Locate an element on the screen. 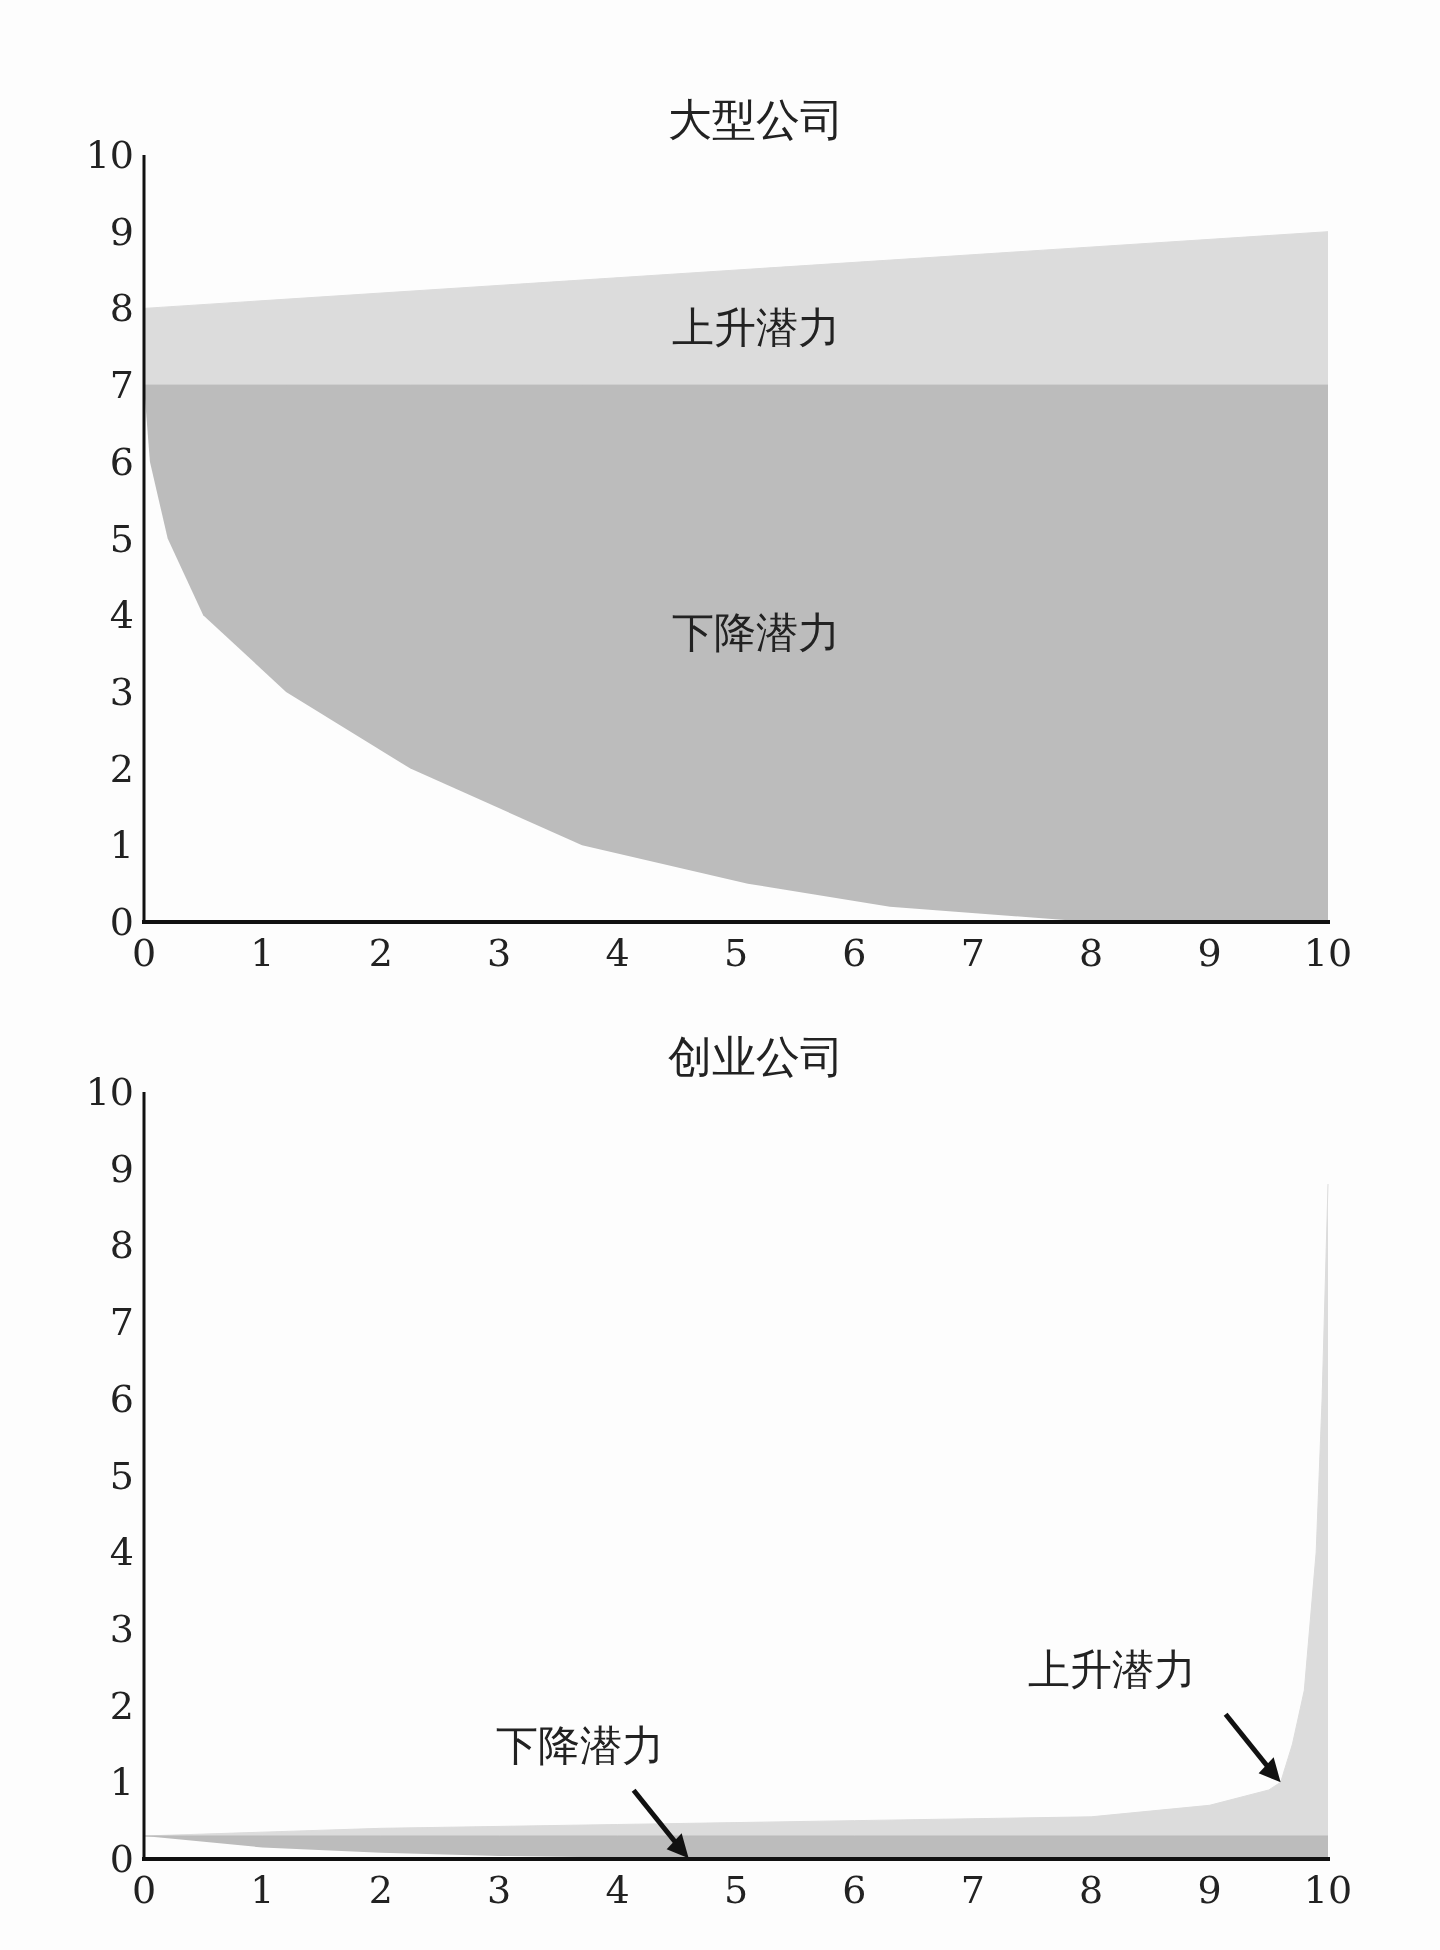 This screenshot has width=1440, height=1950. chart-title: 大型公司 is located at coordinates (756, 119).